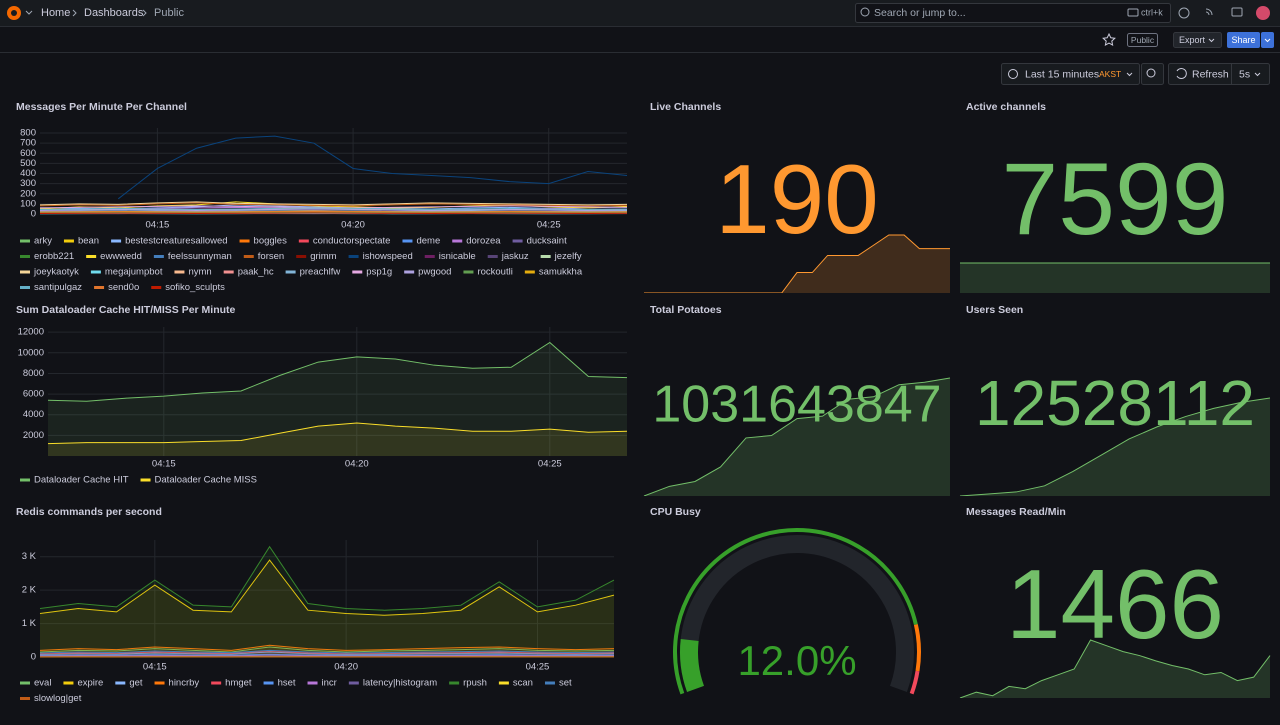  I want to click on user-avatar, so click(1263, 13).